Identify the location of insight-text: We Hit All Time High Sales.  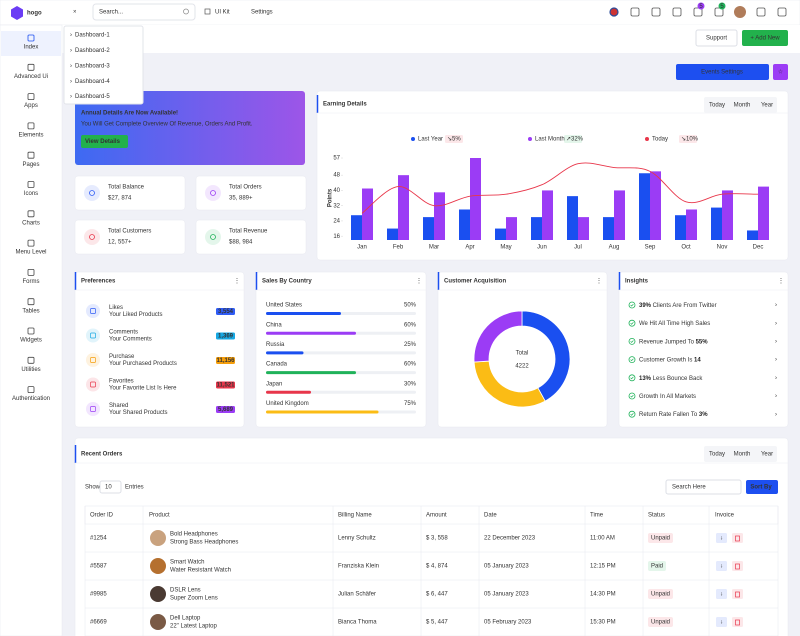
(674, 324).